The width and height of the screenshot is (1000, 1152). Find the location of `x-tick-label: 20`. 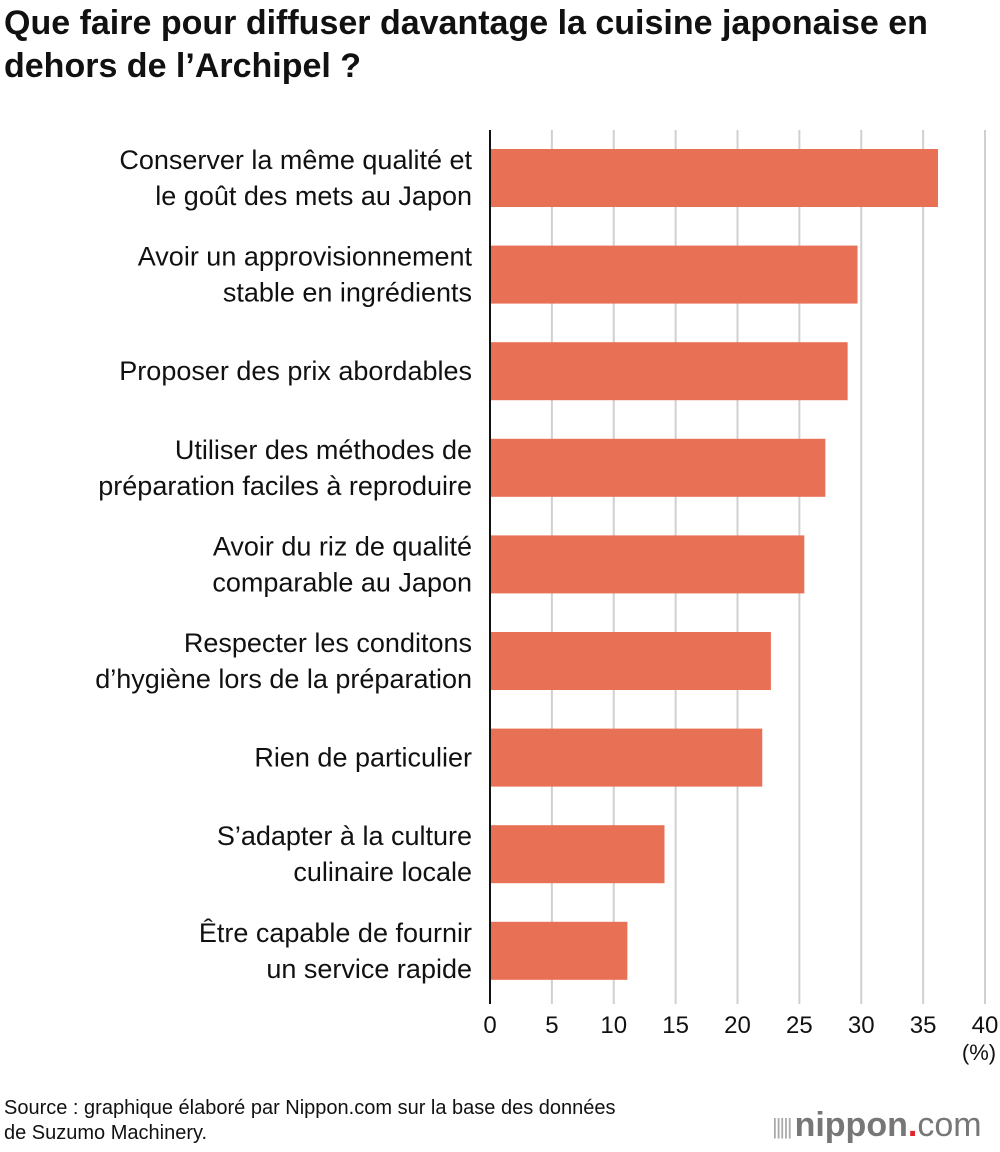

x-tick-label: 20 is located at coordinates (737, 1025).